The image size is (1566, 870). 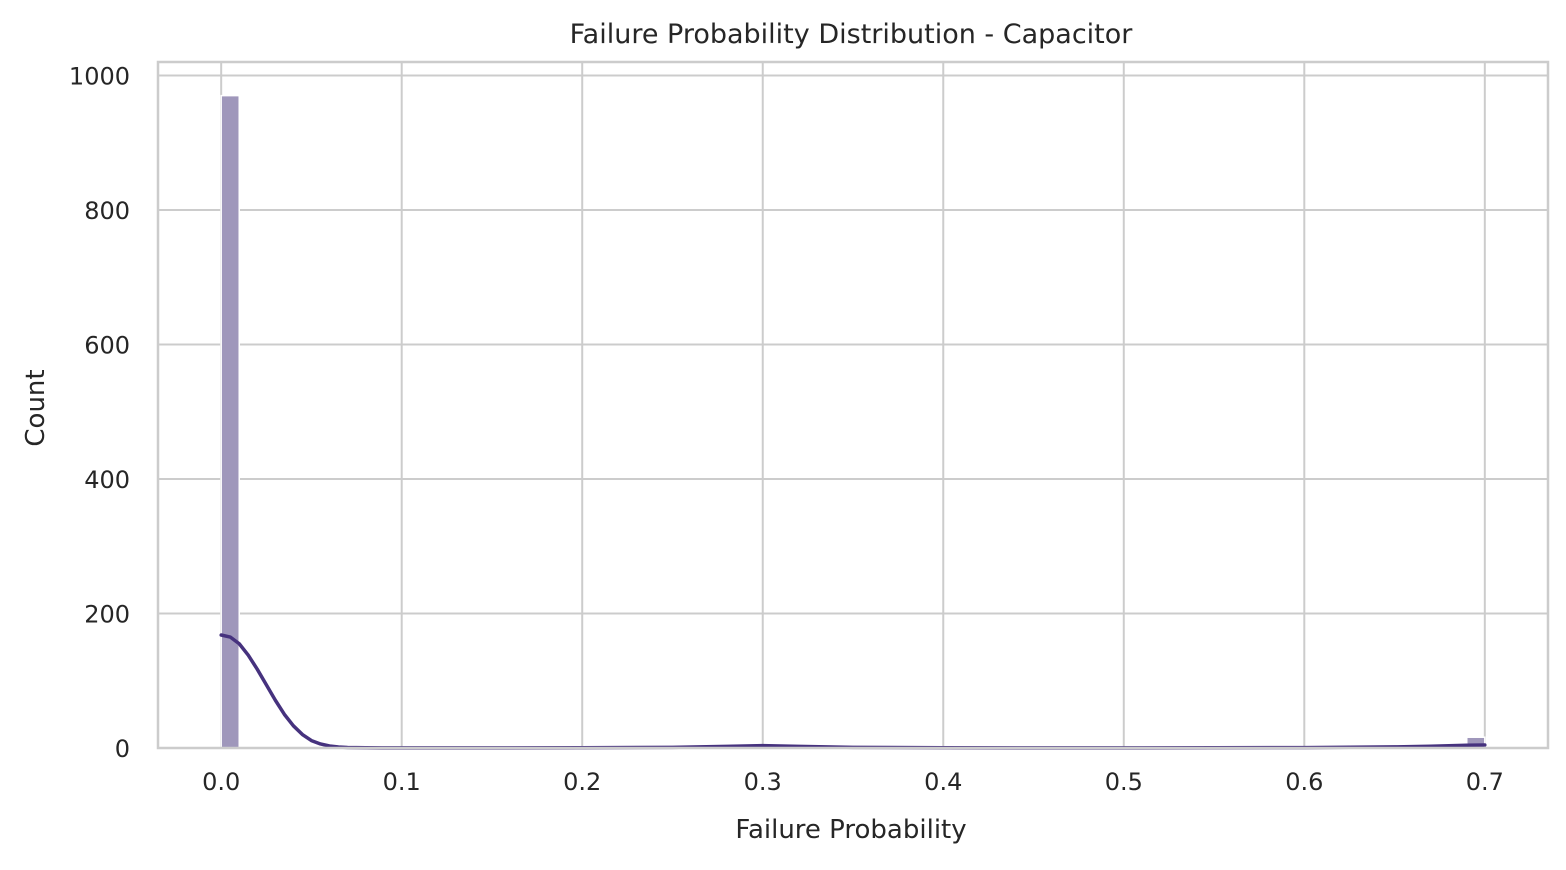 I want to click on x-tick-label: 0.4, so click(x=943, y=782).